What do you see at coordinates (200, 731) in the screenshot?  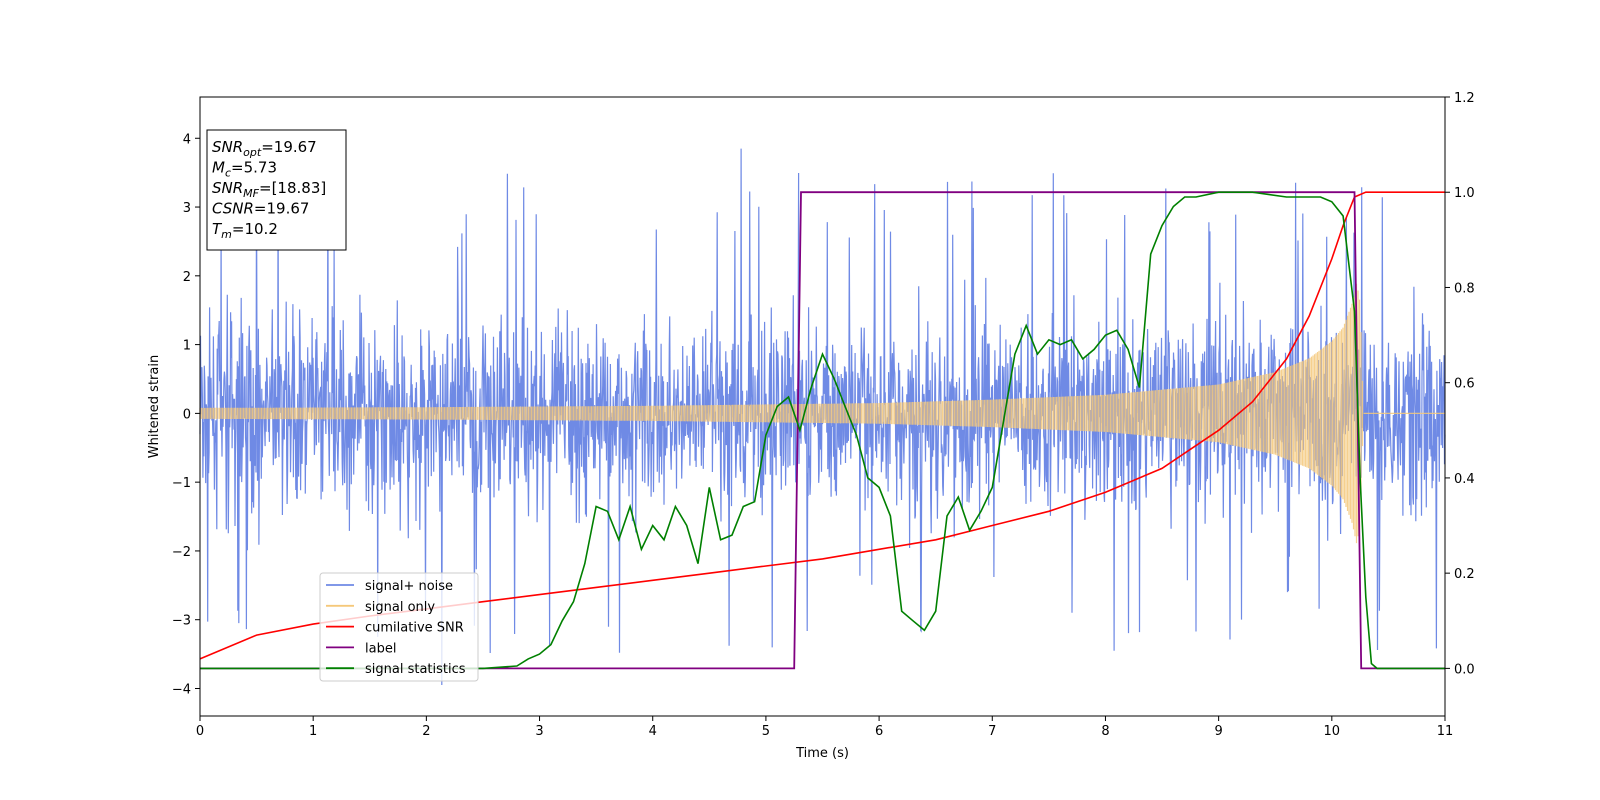 I see `x-tick-label: 0` at bounding box center [200, 731].